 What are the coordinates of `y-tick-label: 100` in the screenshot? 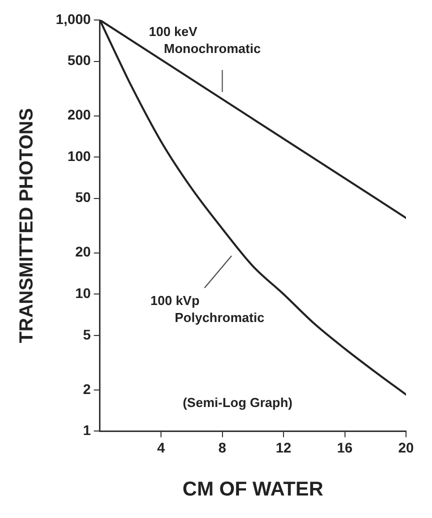 It's located at (79, 156).